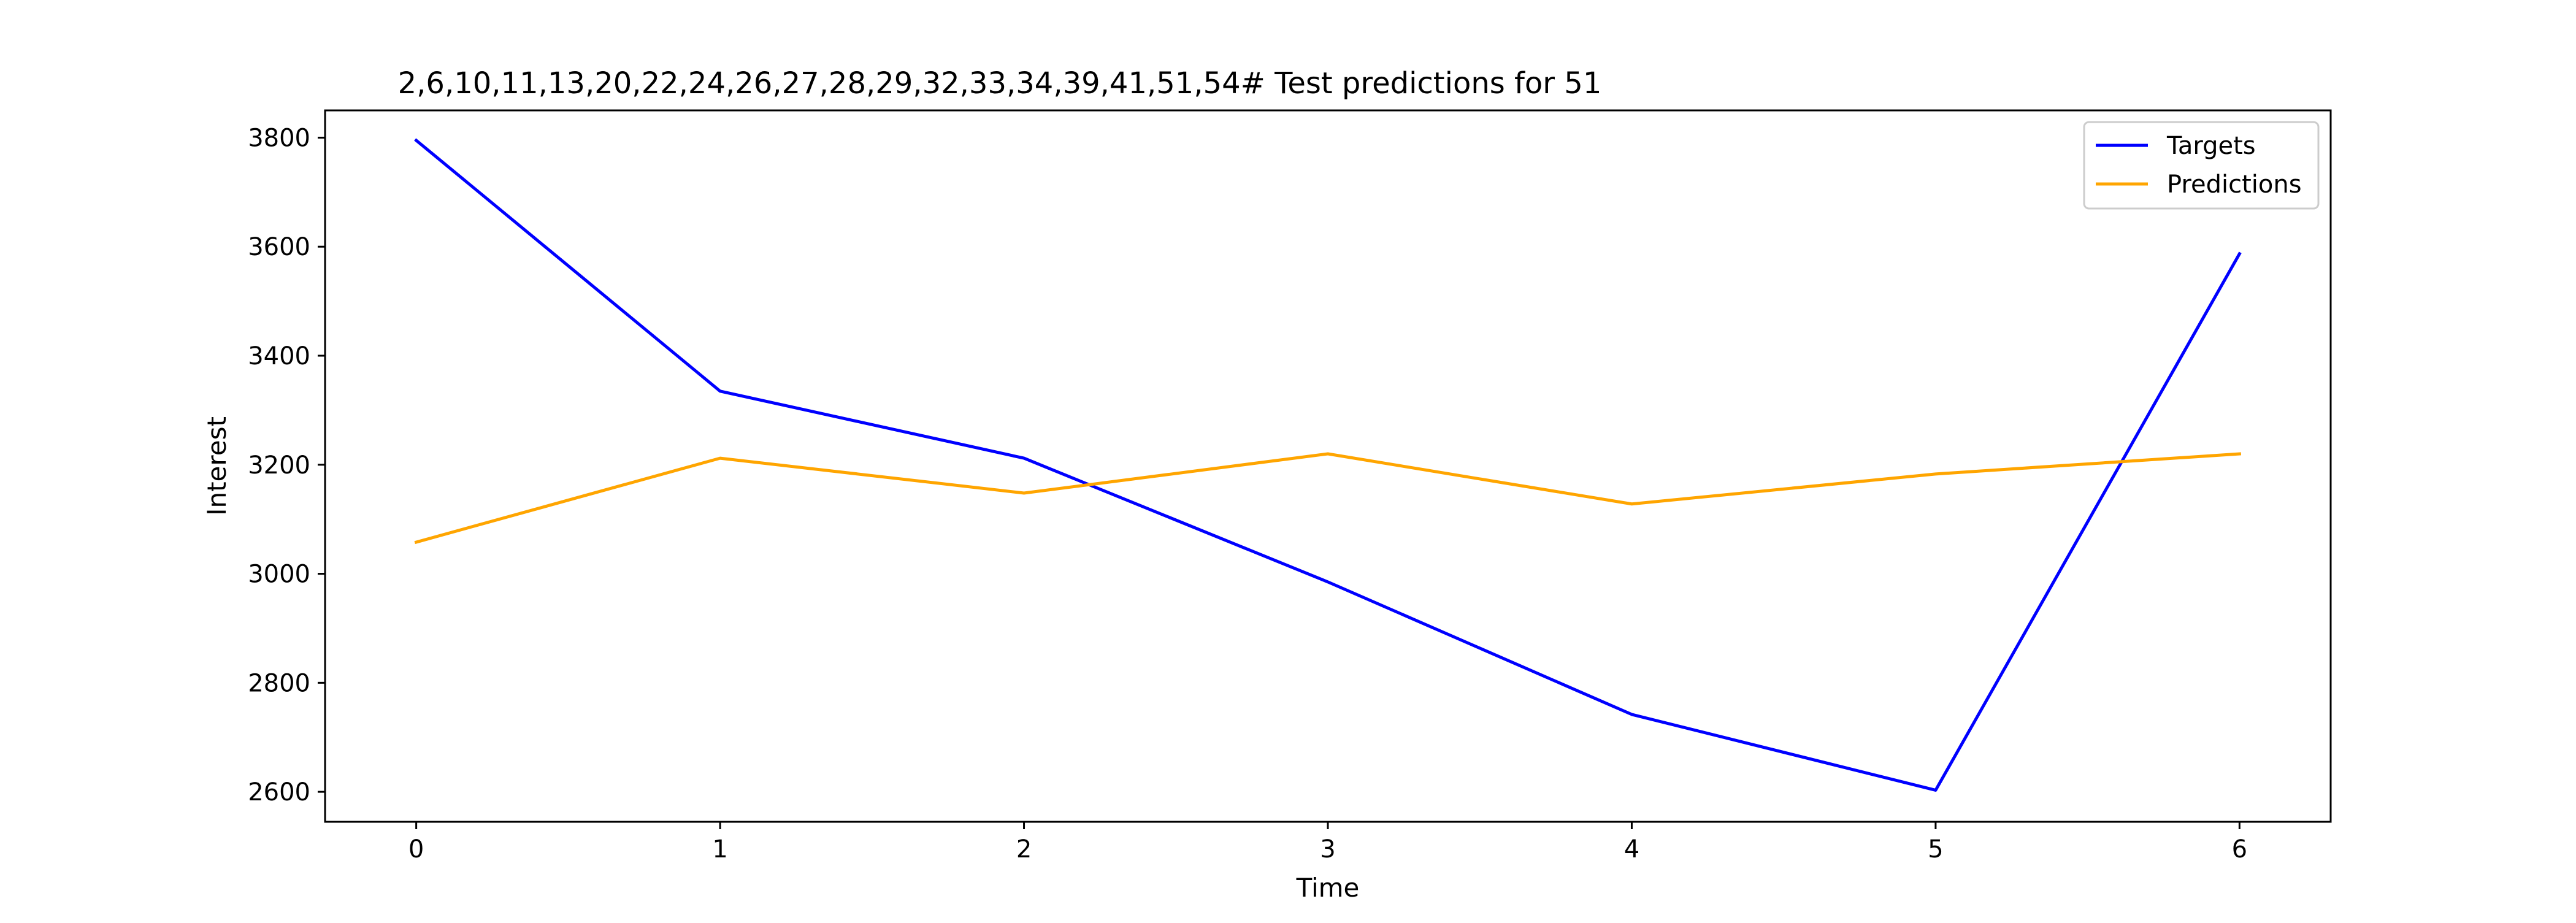 Image resolution: width=2576 pixels, height=923 pixels. What do you see at coordinates (2211, 146) in the screenshot?
I see `legend-label-targets: Targets` at bounding box center [2211, 146].